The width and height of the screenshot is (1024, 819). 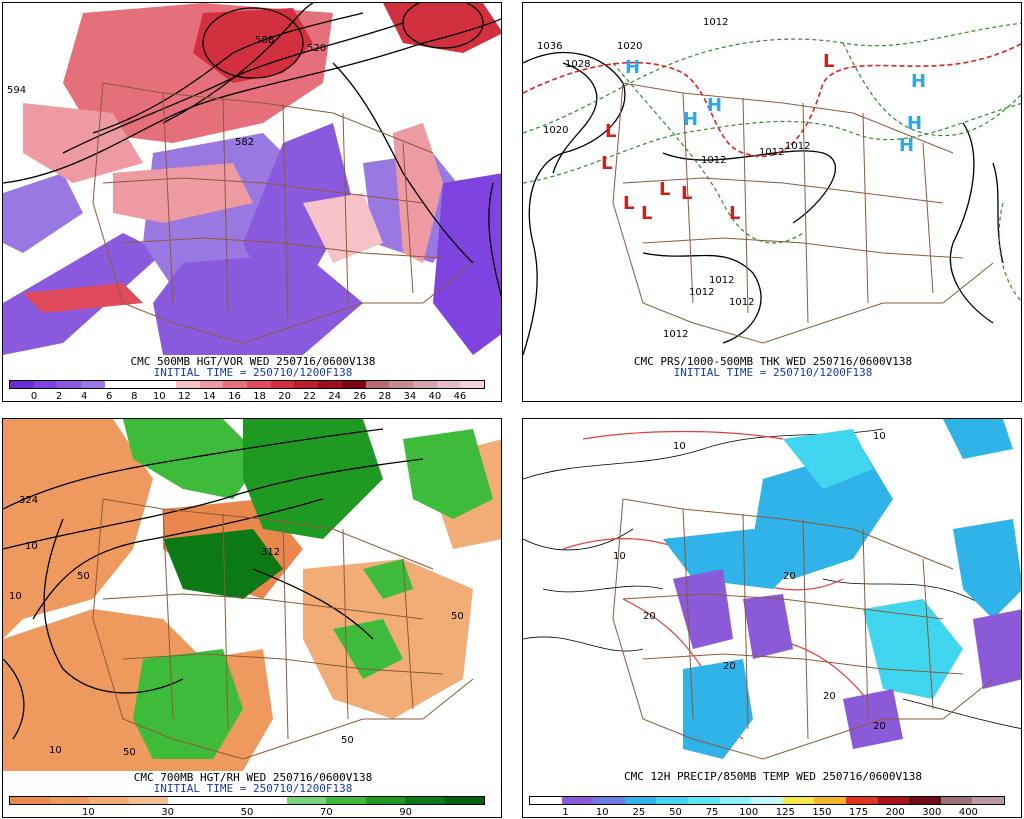 I want to click on colorbar-tick-label: 26, so click(x=360, y=396).